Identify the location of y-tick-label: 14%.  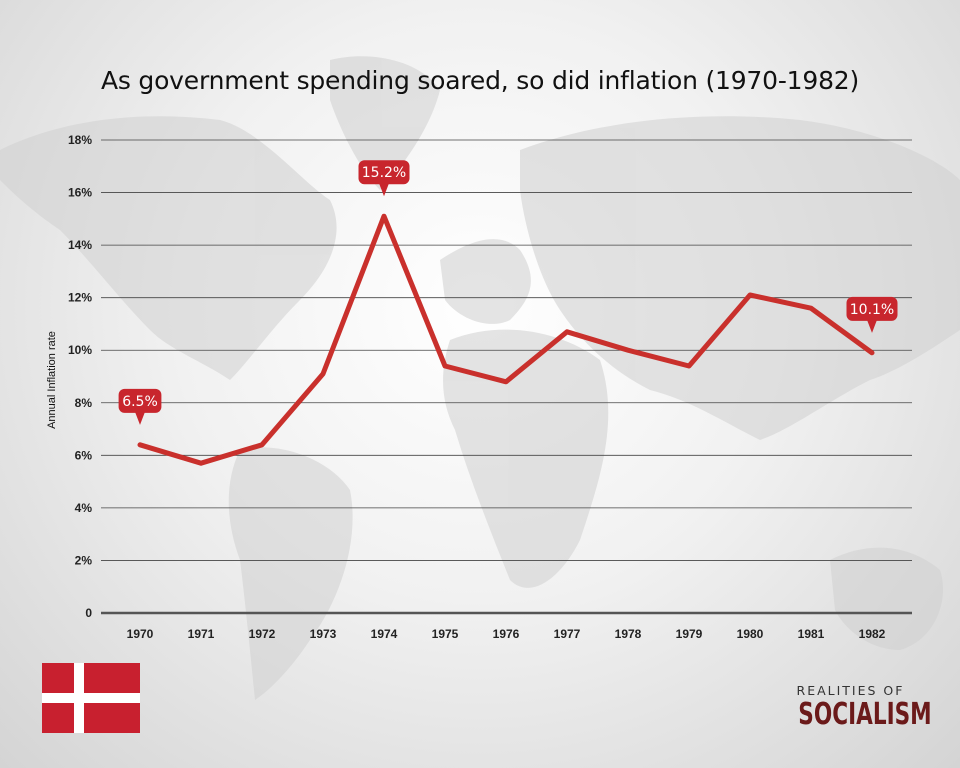
(80, 245).